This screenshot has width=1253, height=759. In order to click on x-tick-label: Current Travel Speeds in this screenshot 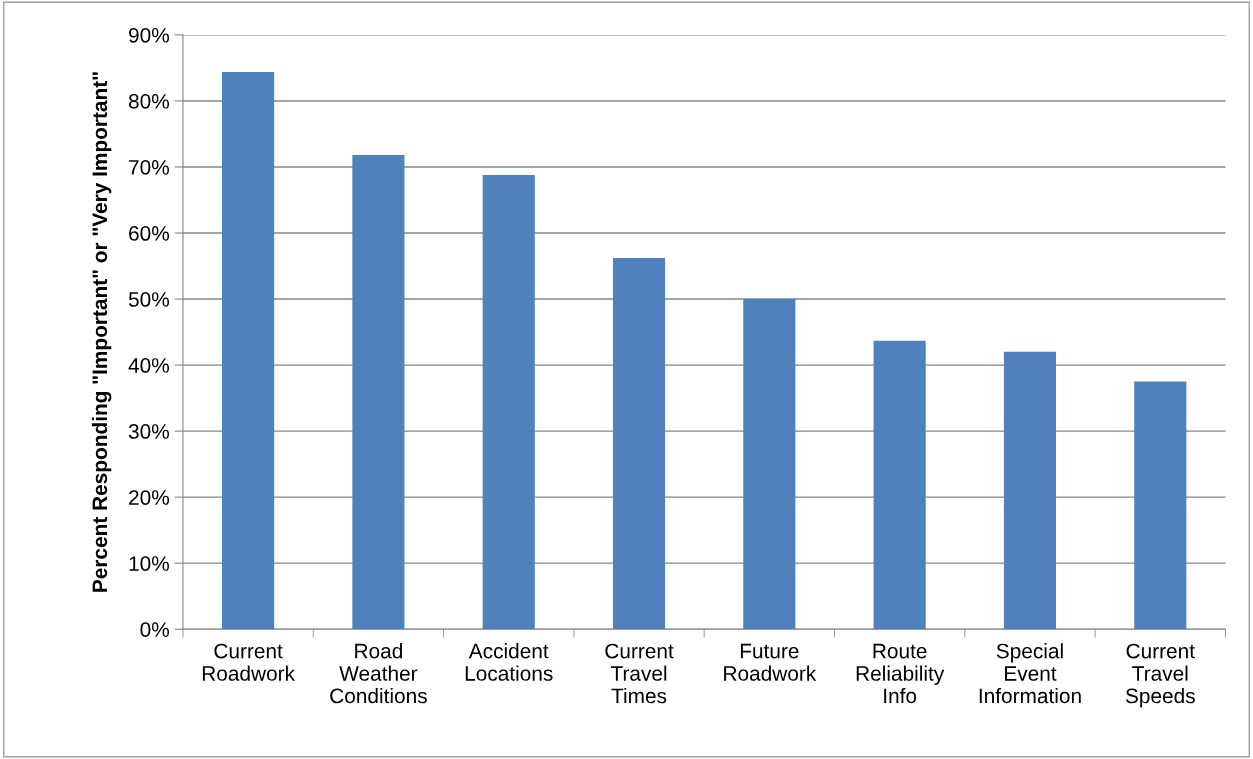, I will do `click(1160, 675)`.